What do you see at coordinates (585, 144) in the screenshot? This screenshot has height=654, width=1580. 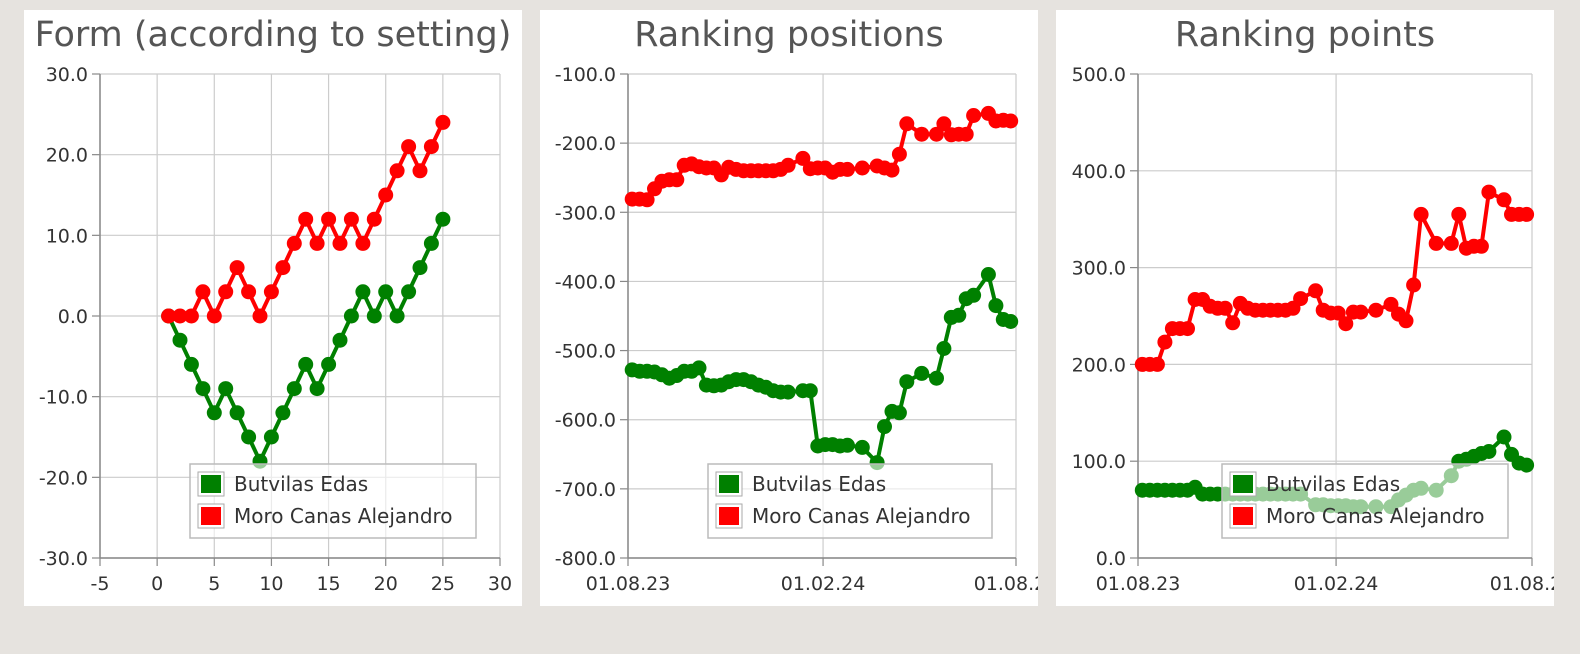 I see `y-tick-label: -200.0` at bounding box center [585, 144].